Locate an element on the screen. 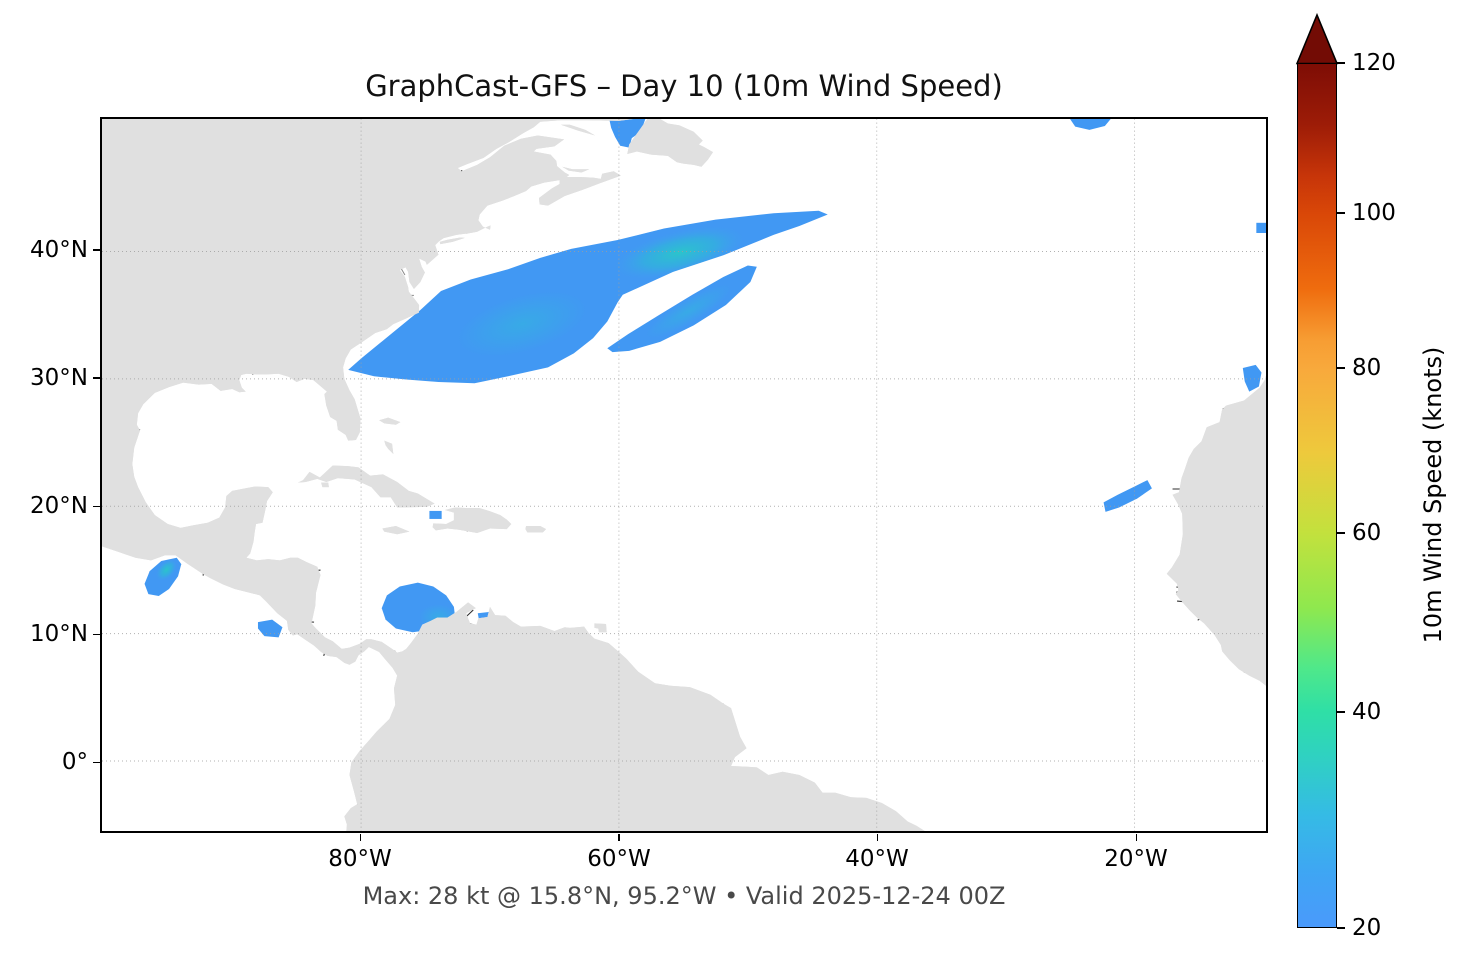 This screenshot has height=969, width=1466. colorbar-tick-label: 60 is located at coordinates (1367, 533).